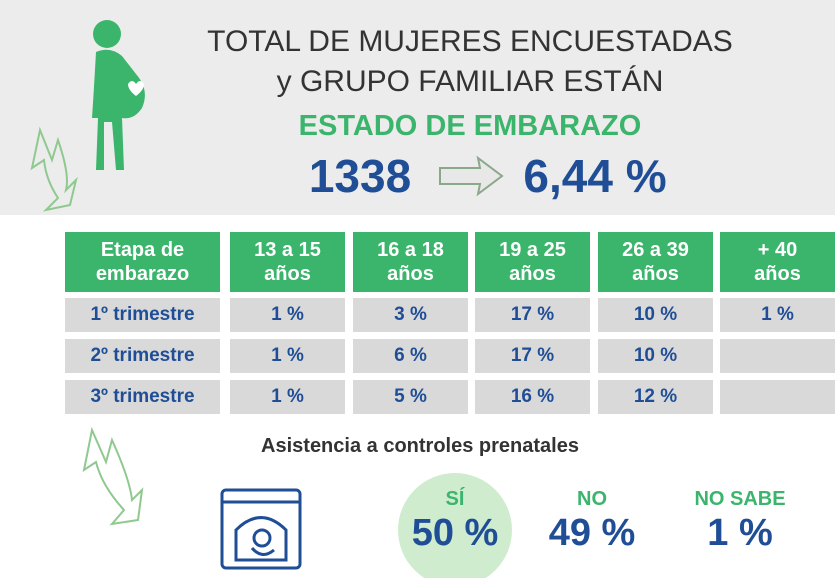 This screenshot has height=578, width=835. What do you see at coordinates (470, 41) in the screenshot?
I see `title-line: TOTAL DE MUJERES ENCUESTADAS` at bounding box center [470, 41].